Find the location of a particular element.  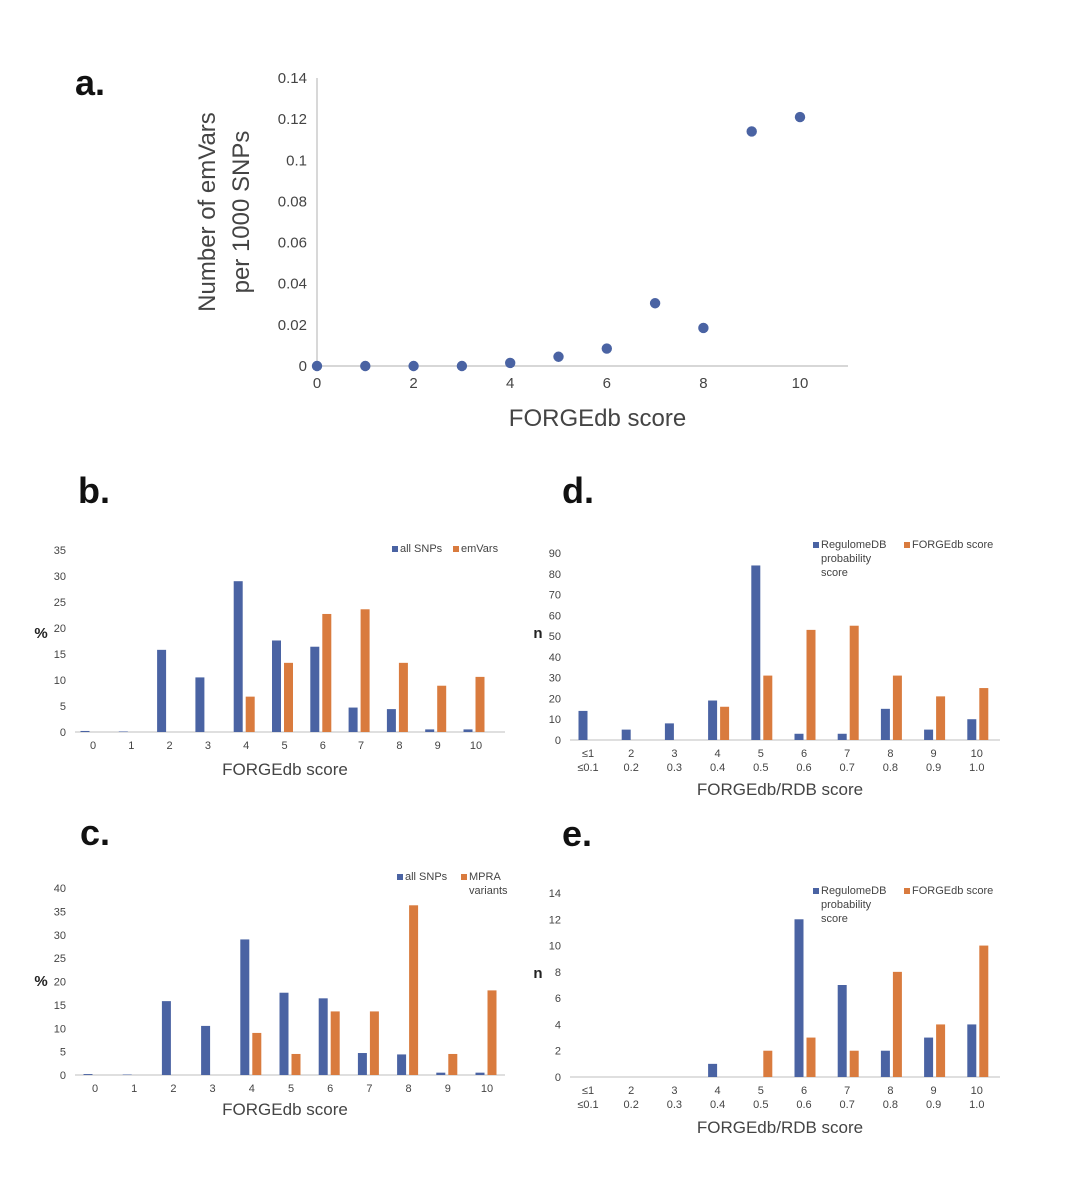

panel-e-y-tick-label: 0 is located at coordinates (558, 1078).